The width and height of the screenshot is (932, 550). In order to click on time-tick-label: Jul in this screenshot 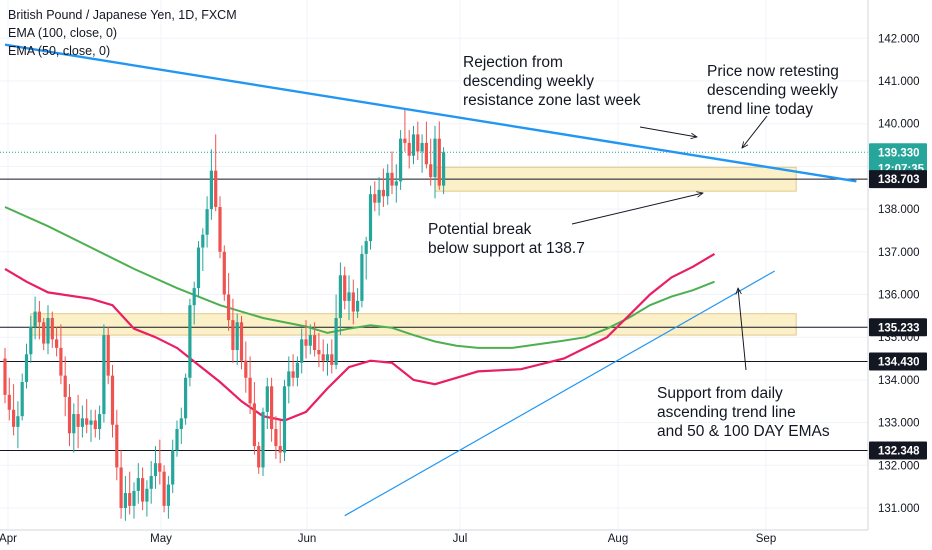, I will do `click(460, 539)`.